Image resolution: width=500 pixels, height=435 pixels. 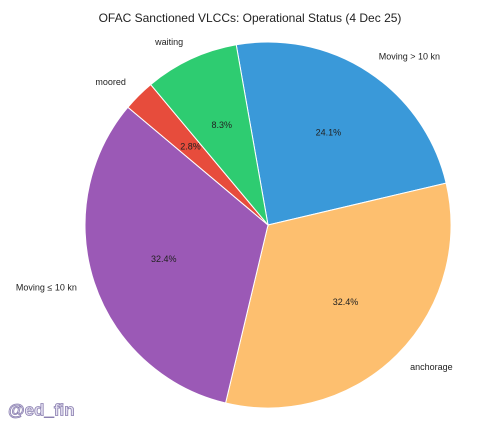 I want to click on percent-label: 8.3%, so click(x=221, y=125).